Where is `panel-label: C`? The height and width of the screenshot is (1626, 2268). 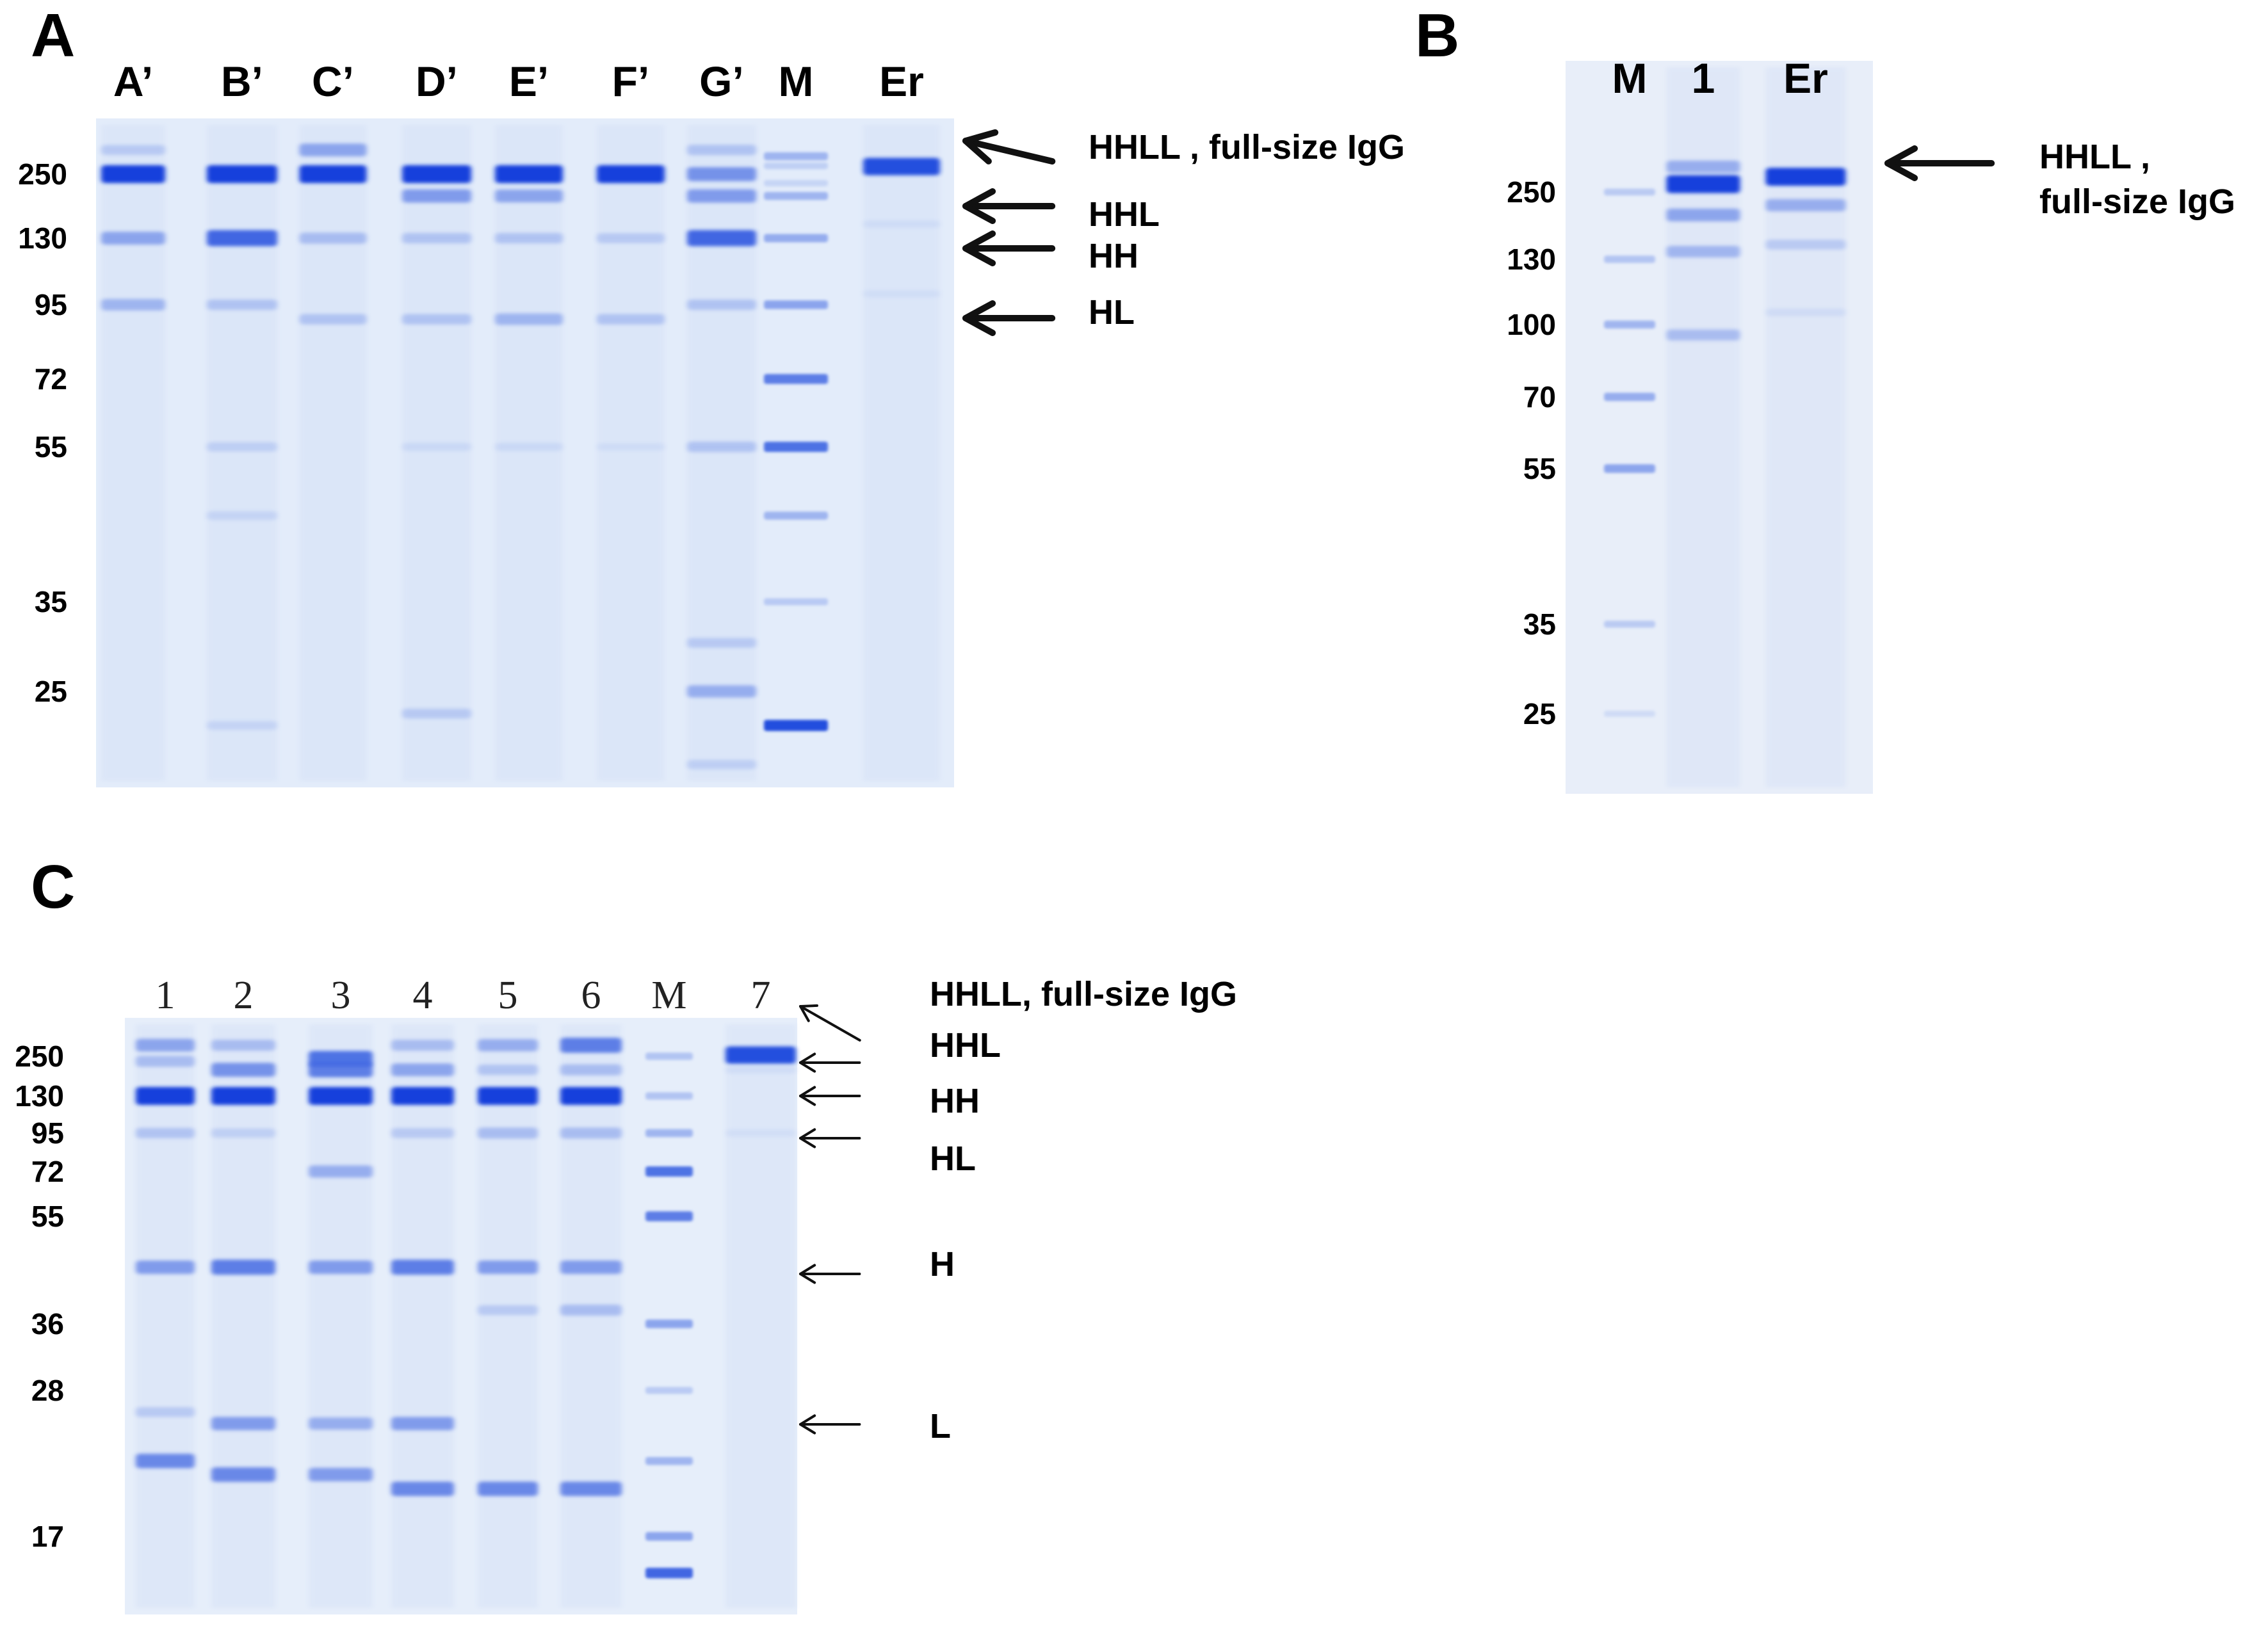 panel-label: C is located at coordinates (53, 887).